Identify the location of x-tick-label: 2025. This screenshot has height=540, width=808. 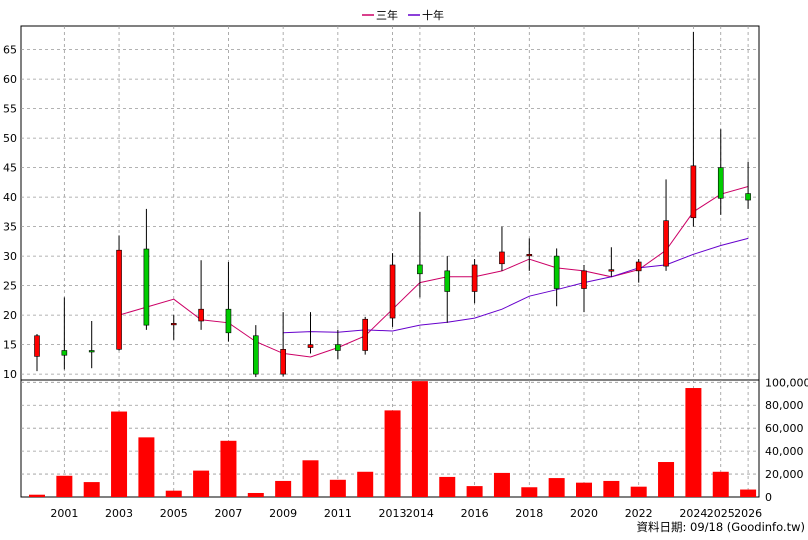
(721, 513).